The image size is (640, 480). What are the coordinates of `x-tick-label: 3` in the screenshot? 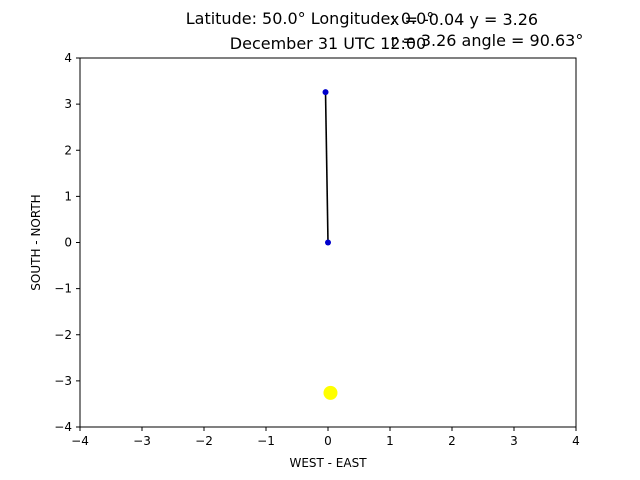 It's located at (514, 441).